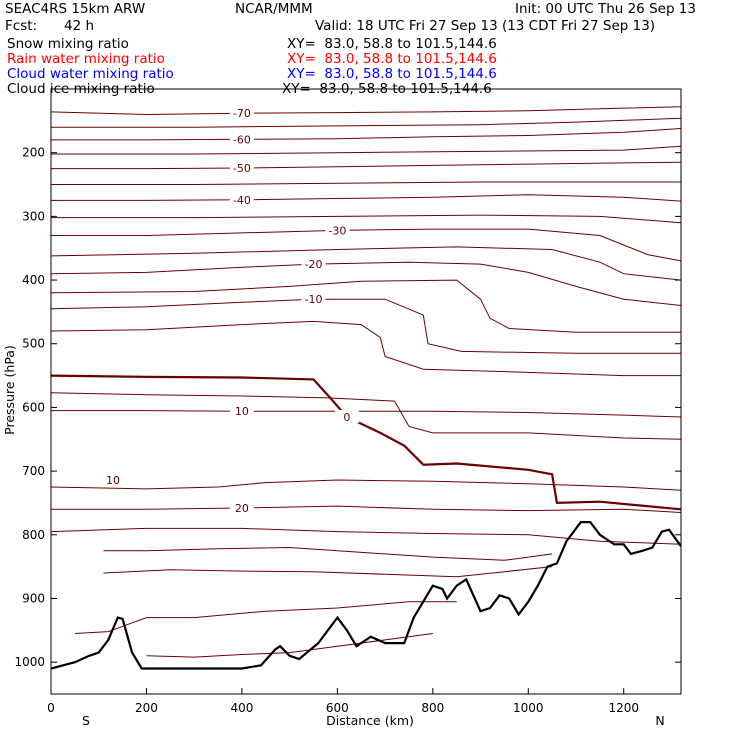  Describe the element at coordinates (9, 390) in the screenshot. I see `y-axis-title: Pressure (hPa)` at that location.